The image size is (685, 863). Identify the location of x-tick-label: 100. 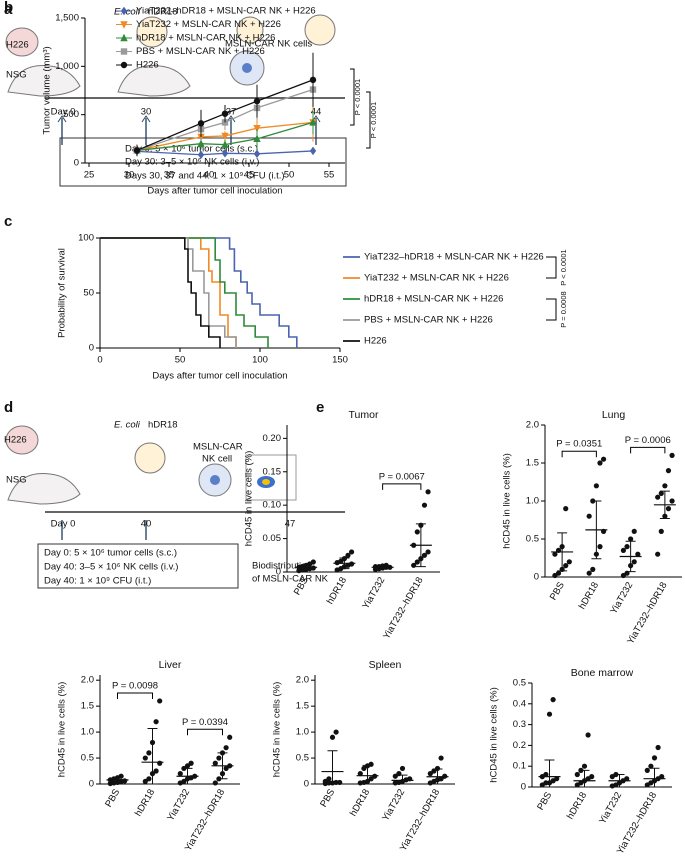
(260, 360).